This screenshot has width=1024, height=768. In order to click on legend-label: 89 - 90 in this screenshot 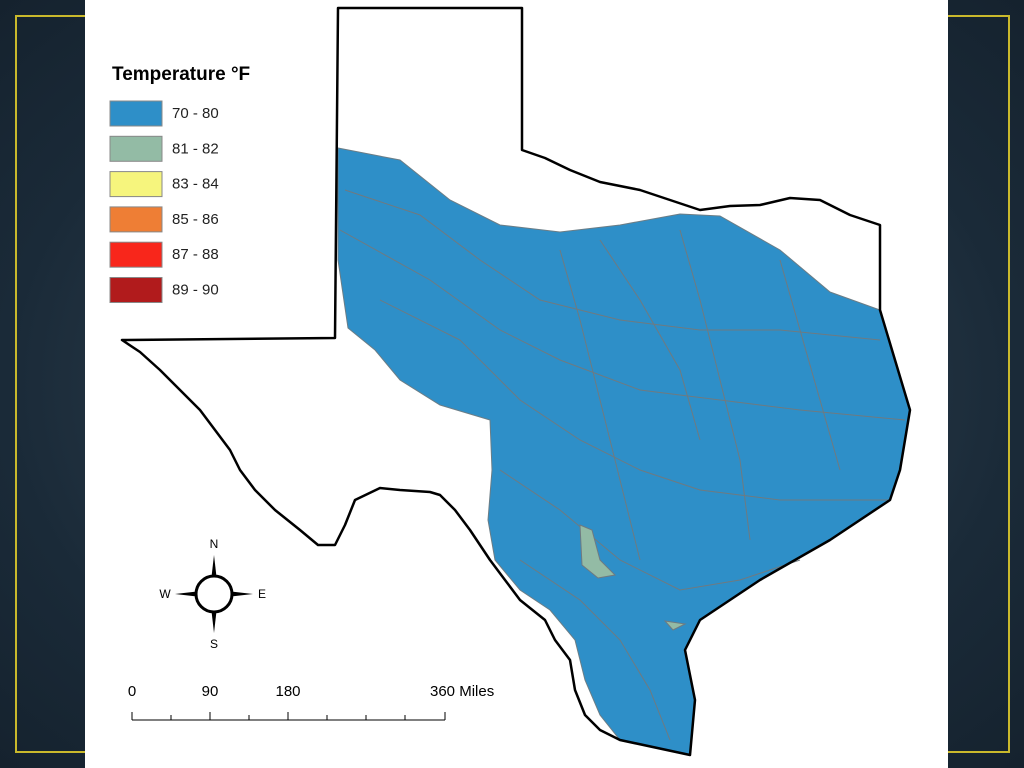, I will do `click(195, 289)`.